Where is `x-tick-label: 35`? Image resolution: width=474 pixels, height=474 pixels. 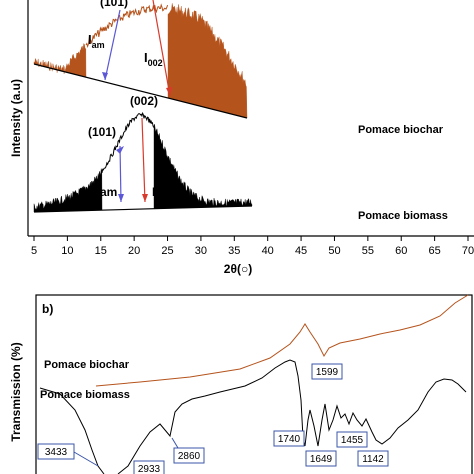 x-tick-label: 35 is located at coordinates (234, 251).